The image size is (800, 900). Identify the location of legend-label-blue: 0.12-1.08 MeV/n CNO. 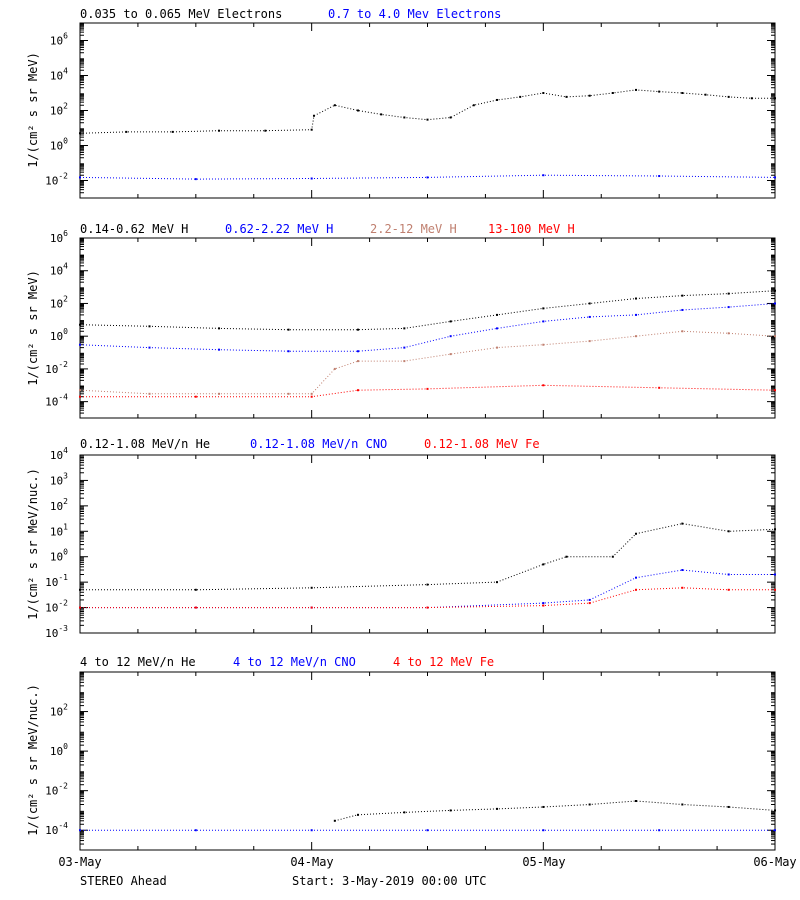
(318, 444).